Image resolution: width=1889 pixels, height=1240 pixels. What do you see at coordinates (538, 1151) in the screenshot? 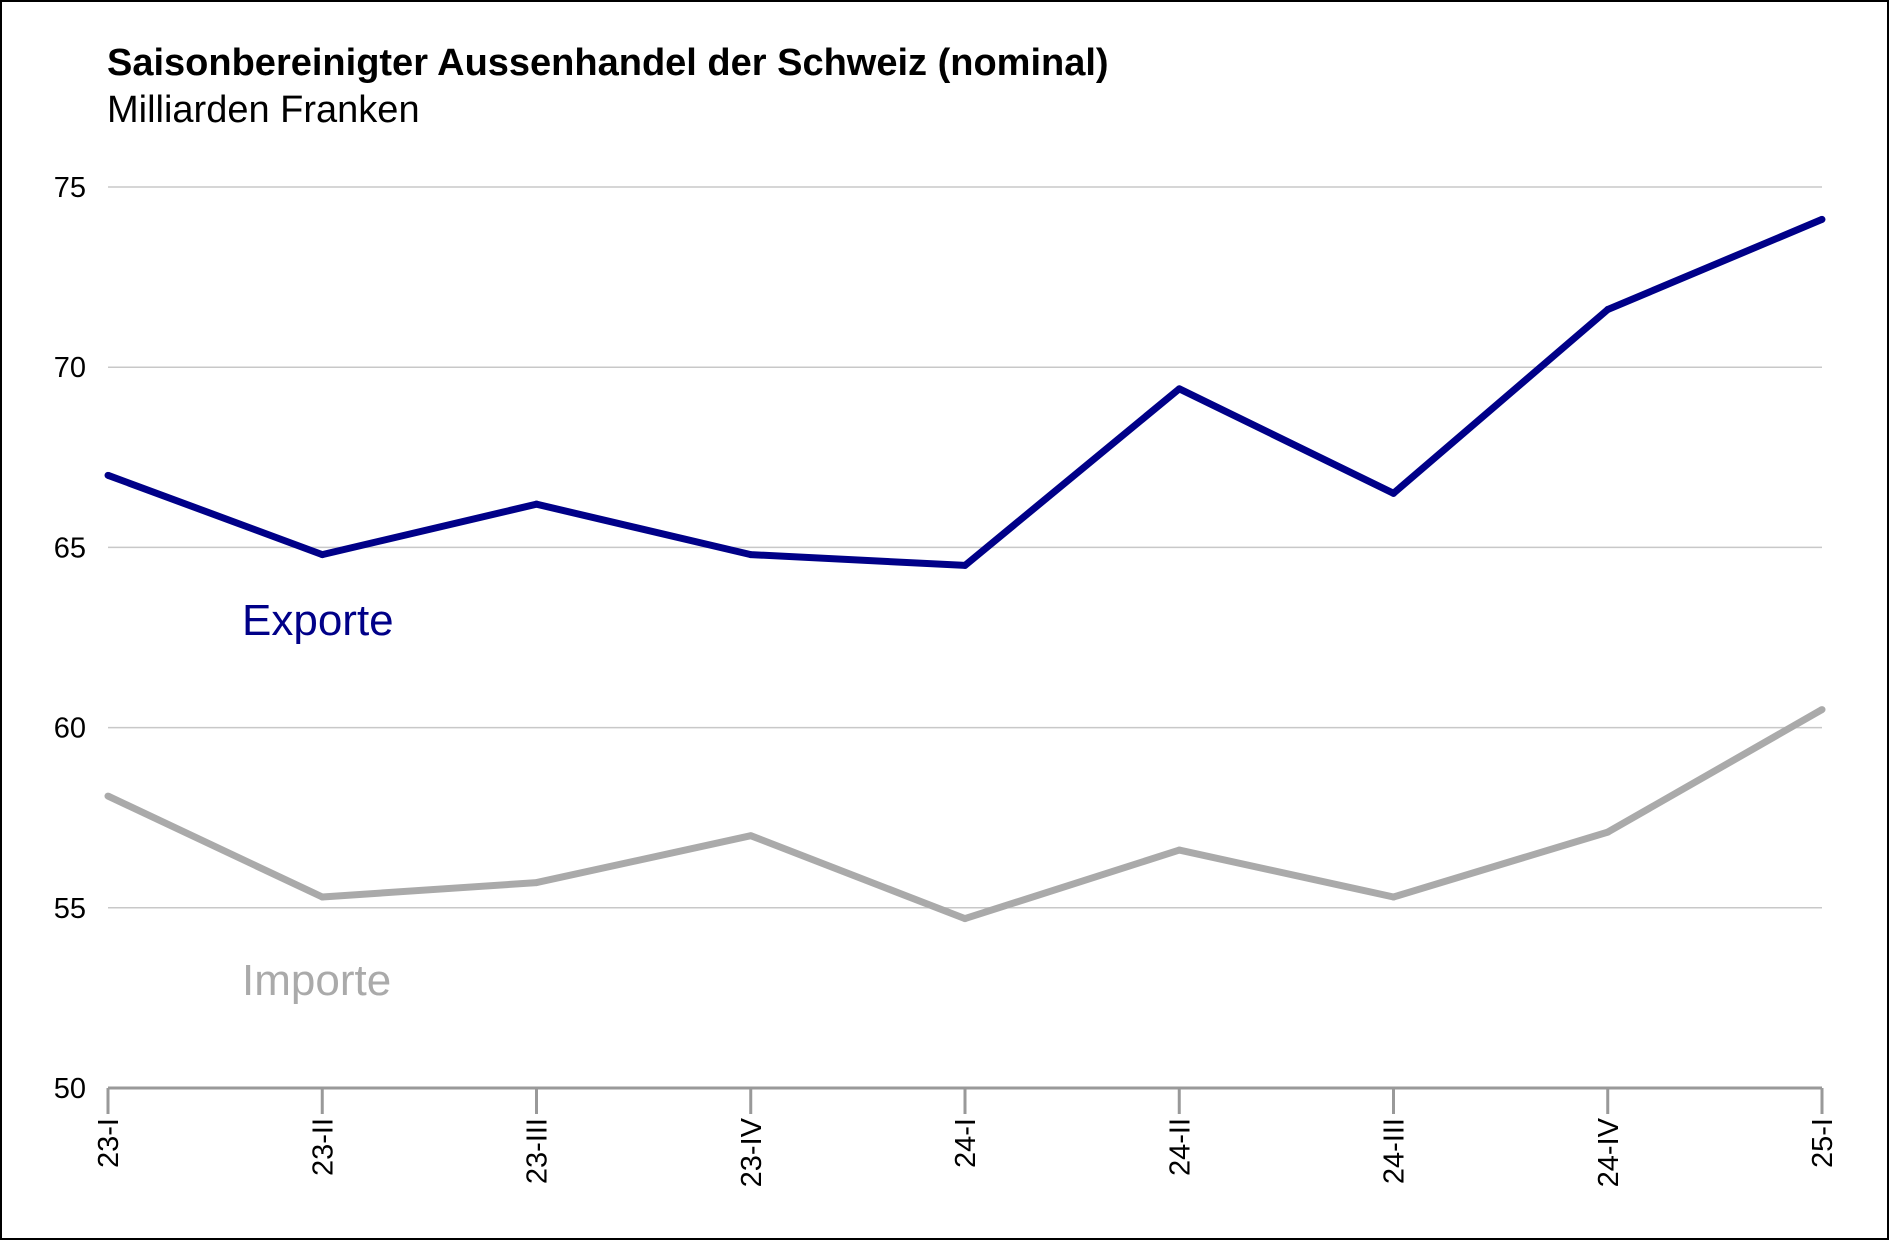
I see `x-tick-label: 23-III` at bounding box center [538, 1151].